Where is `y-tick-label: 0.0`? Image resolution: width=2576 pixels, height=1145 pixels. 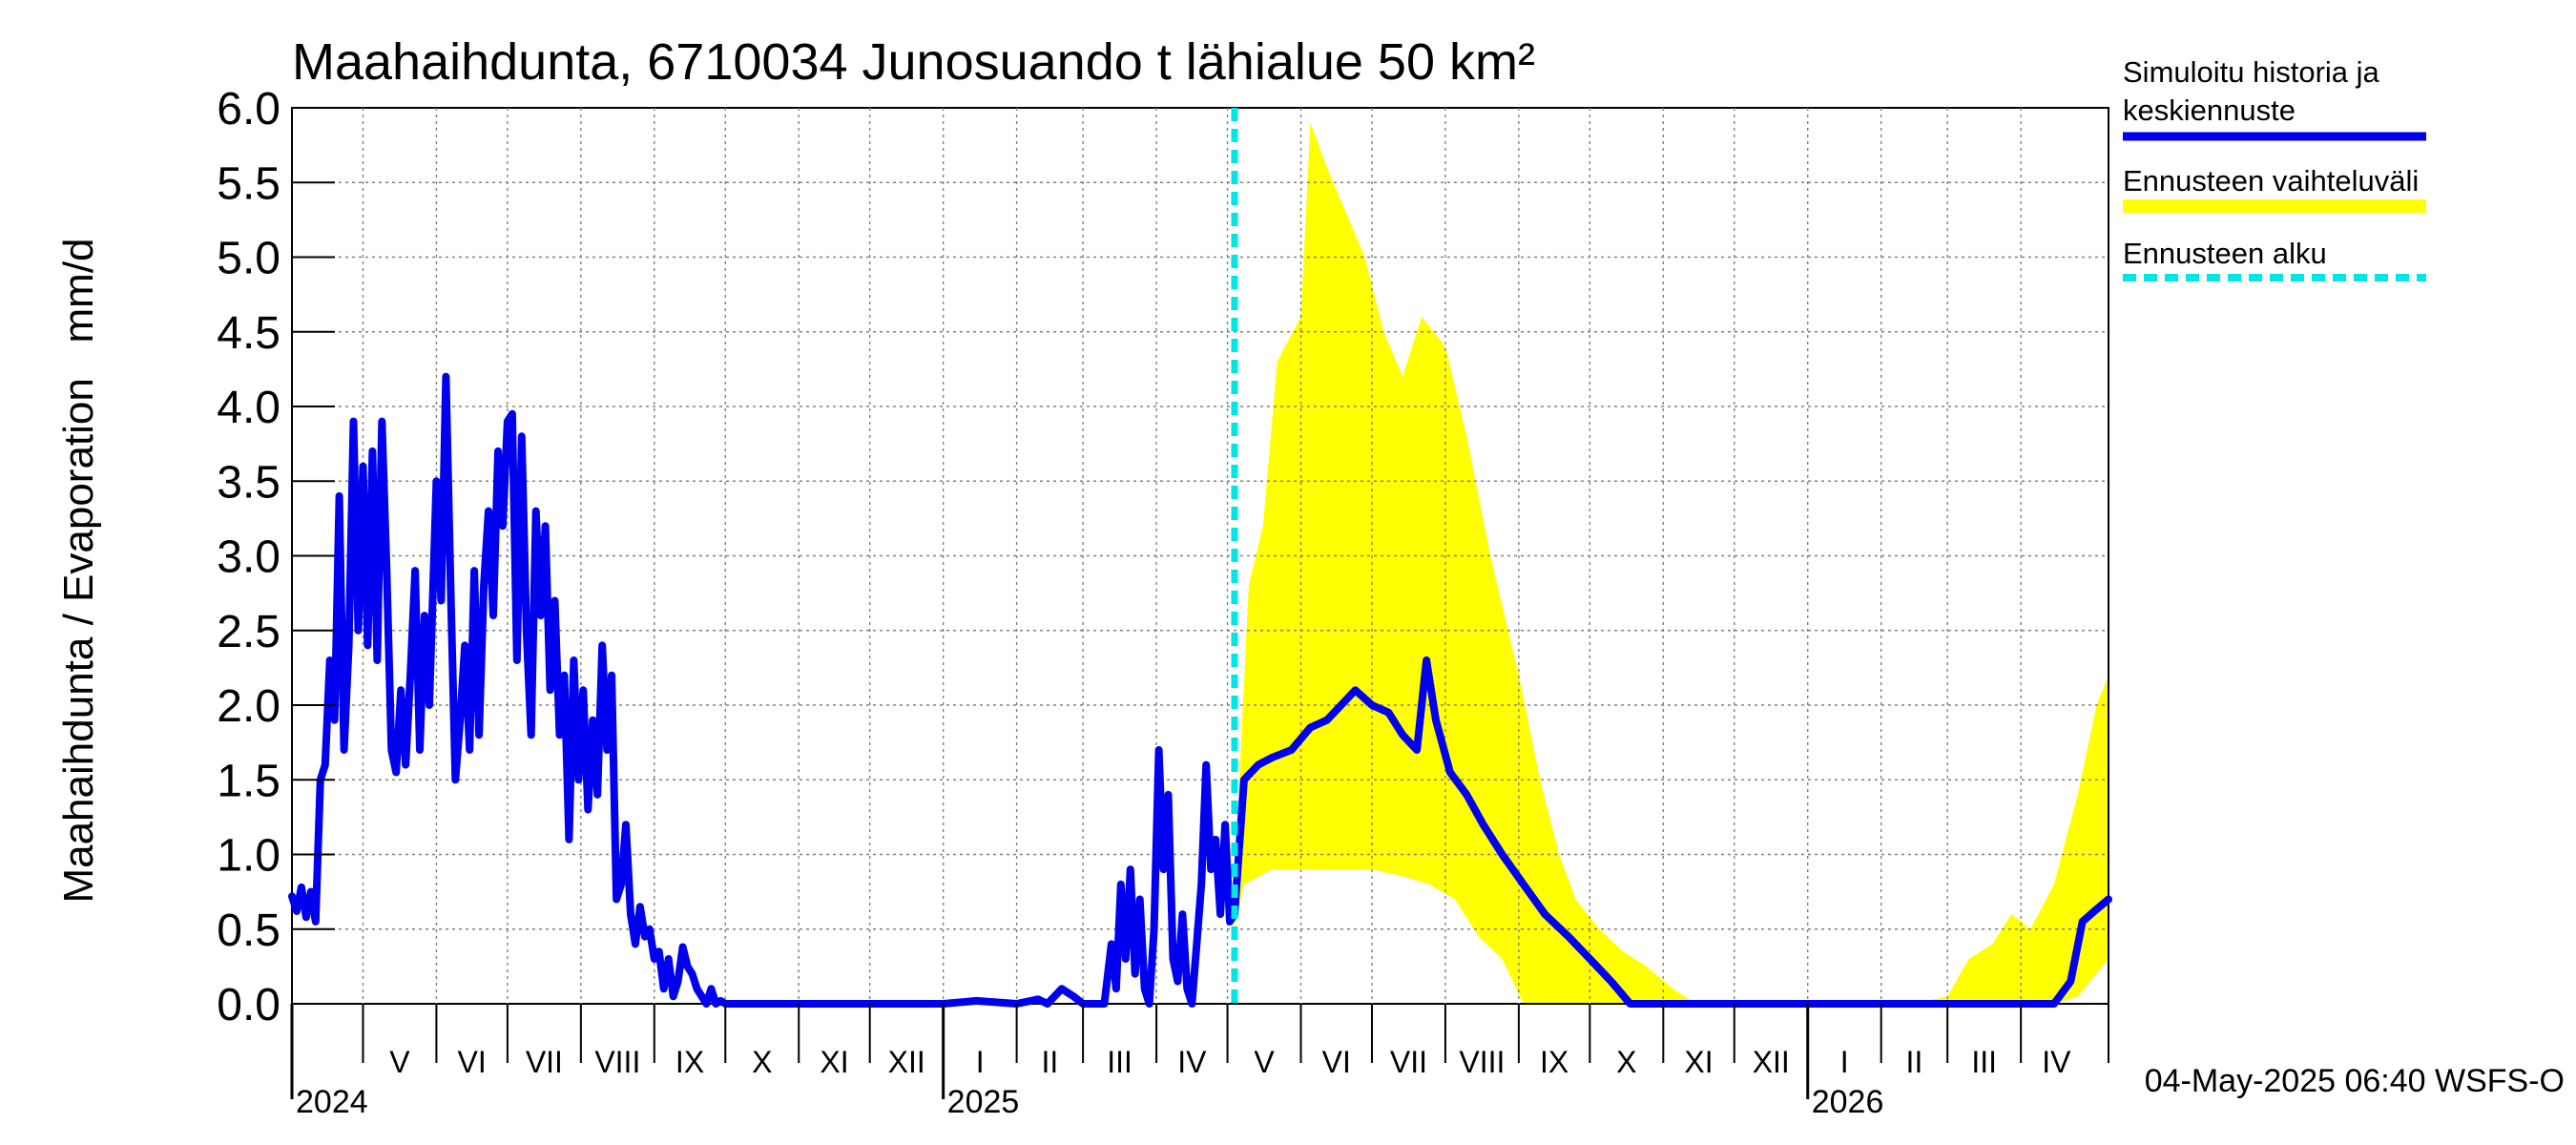 y-tick-label: 0.0 is located at coordinates (248, 1005).